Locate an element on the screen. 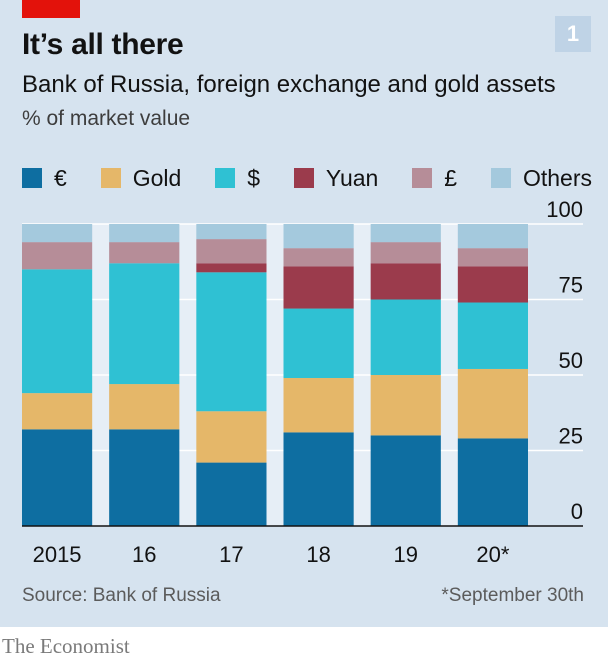 This screenshot has height=662, width=608. legend-item-yuan: Yuan is located at coordinates (336, 178).